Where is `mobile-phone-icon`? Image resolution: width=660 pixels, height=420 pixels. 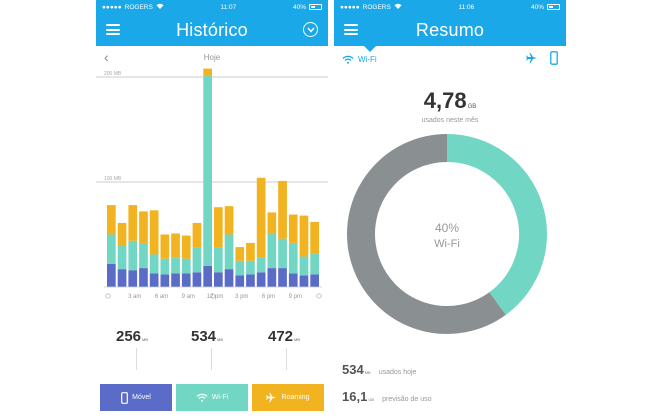 mobile-phone-icon is located at coordinates (554, 58).